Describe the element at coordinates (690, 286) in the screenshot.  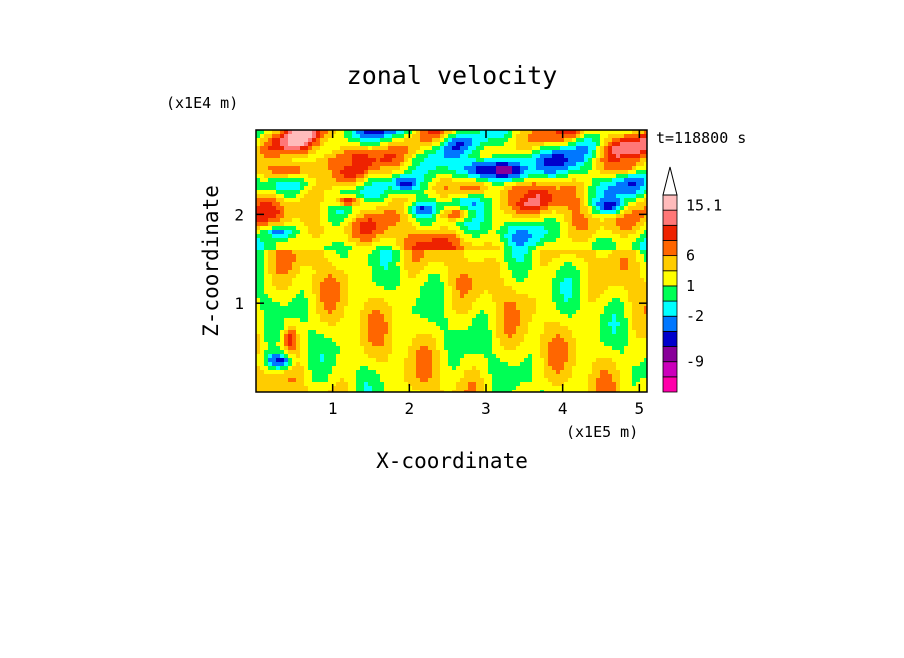
I see `colorbar-label: 1` at that location.